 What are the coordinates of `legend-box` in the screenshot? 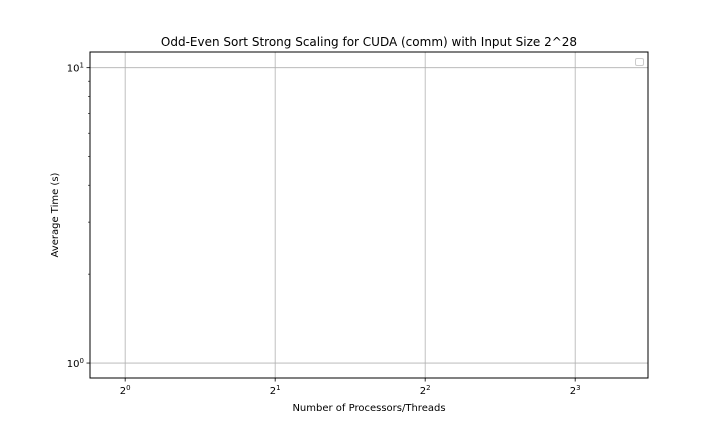 It's located at (639, 62).